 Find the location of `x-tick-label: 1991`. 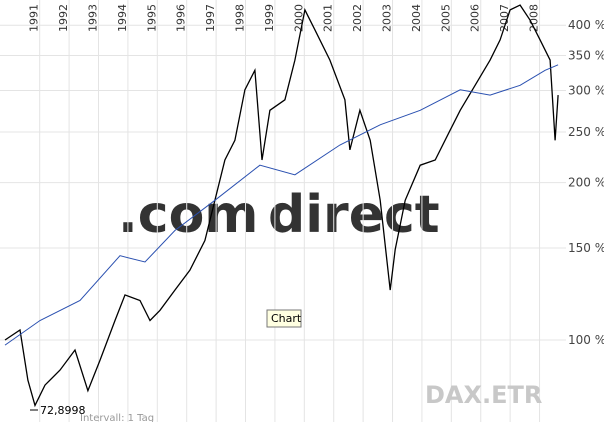

x-tick-label: 1991 is located at coordinates (34, 18).